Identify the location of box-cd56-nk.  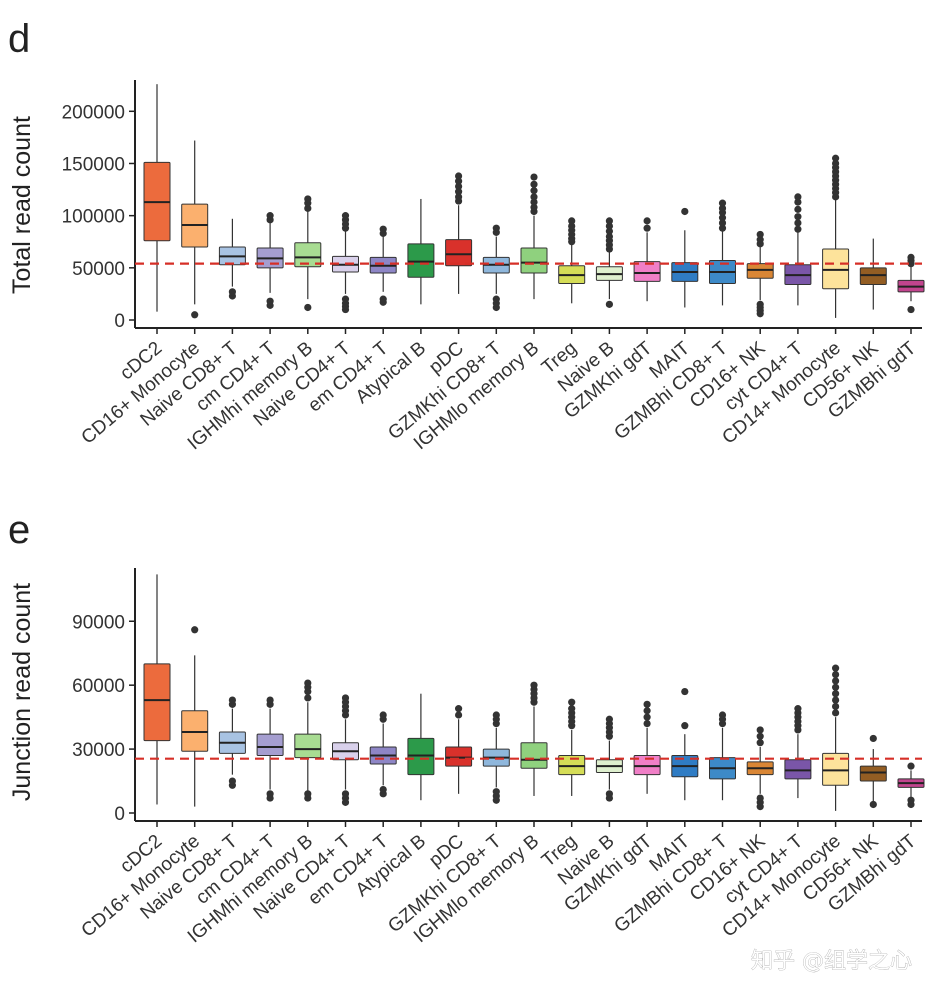
(873, 274).